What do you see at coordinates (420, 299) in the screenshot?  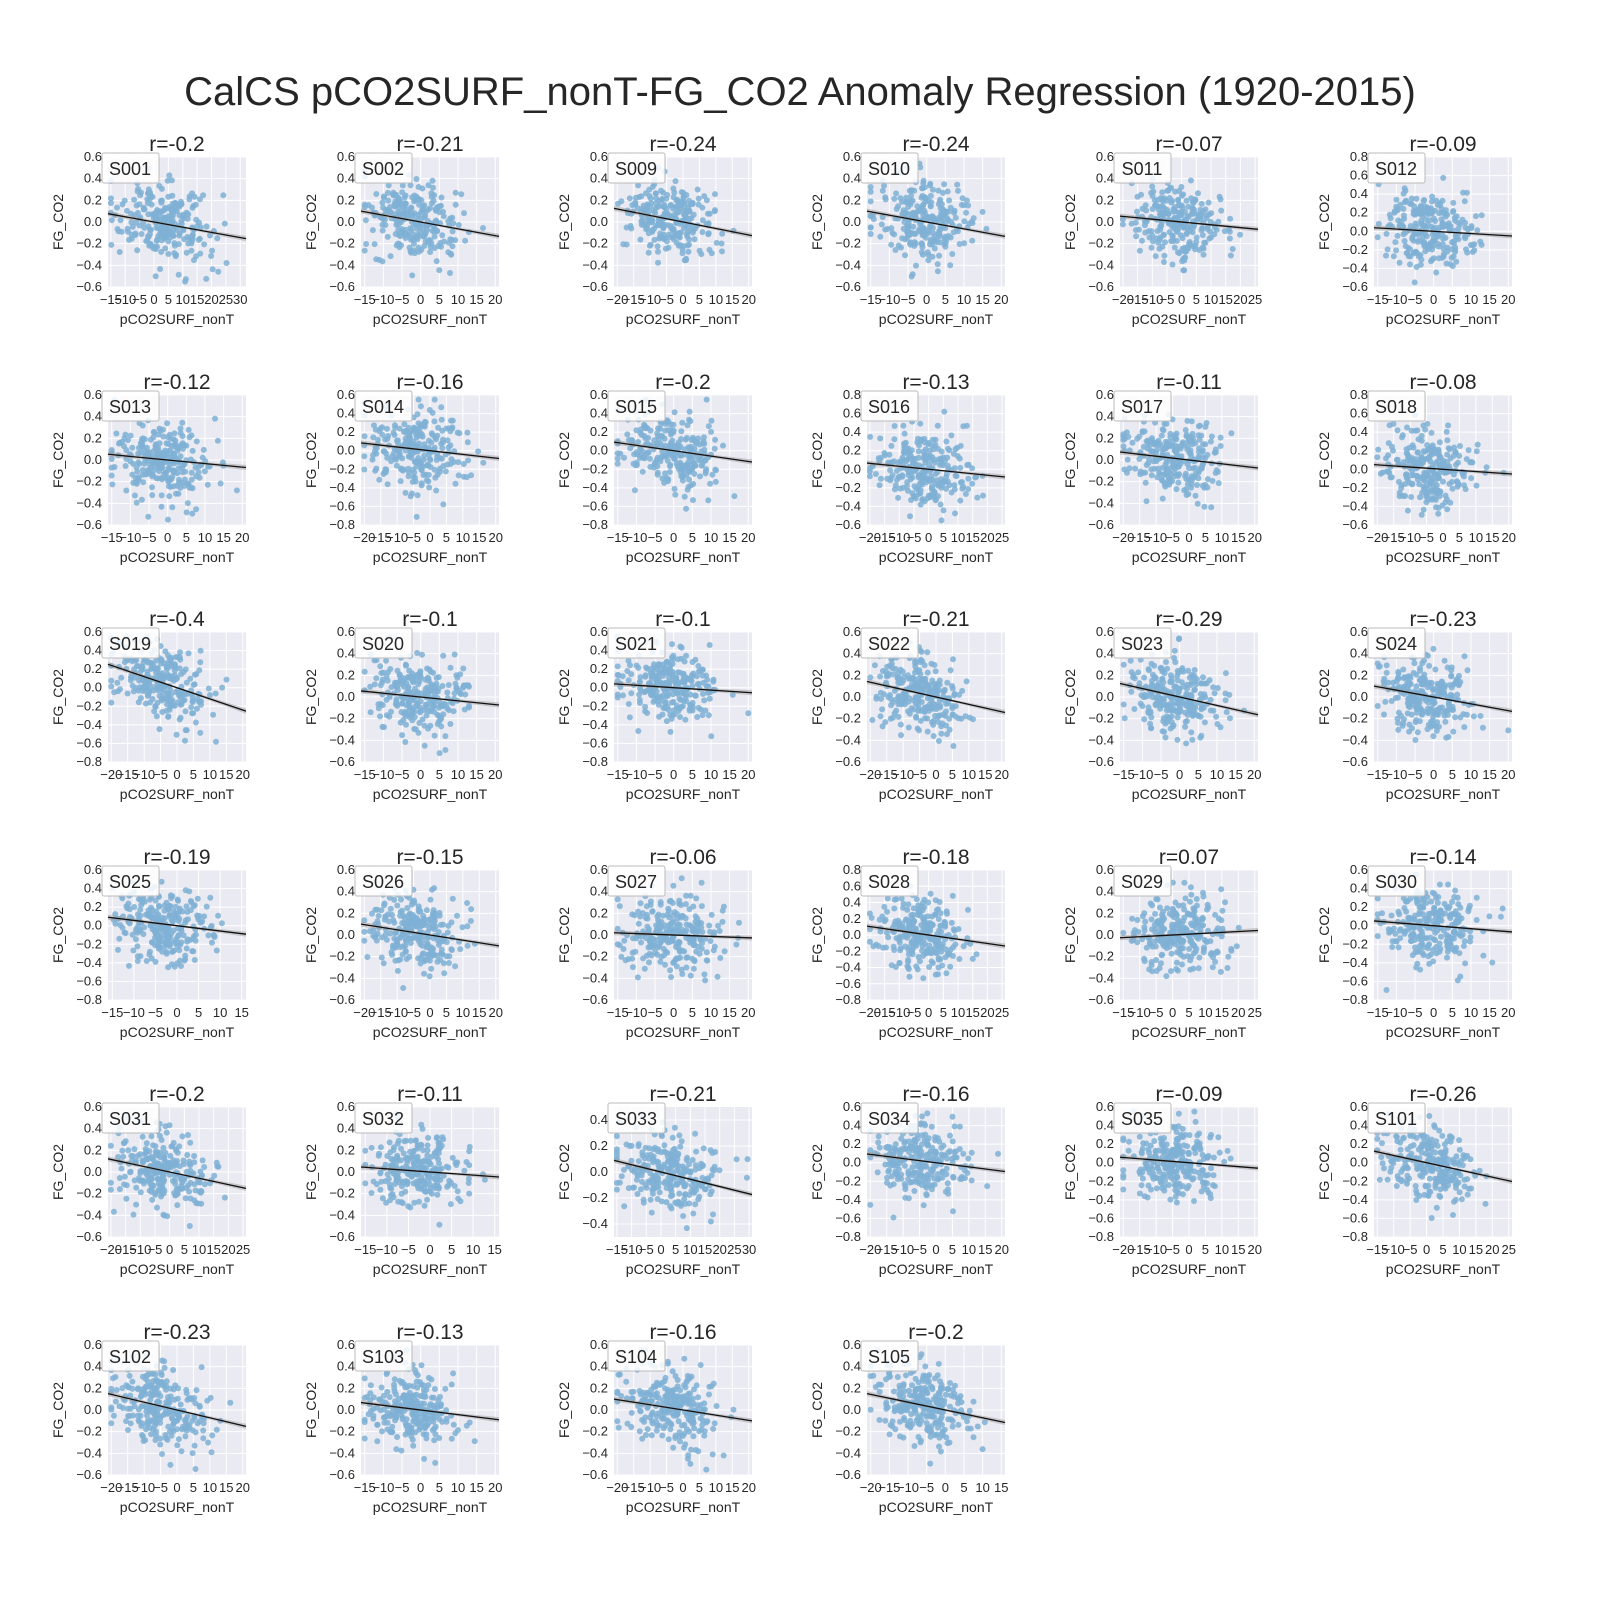 I see `x-tick-label: 0` at bounding box center [420, 299].